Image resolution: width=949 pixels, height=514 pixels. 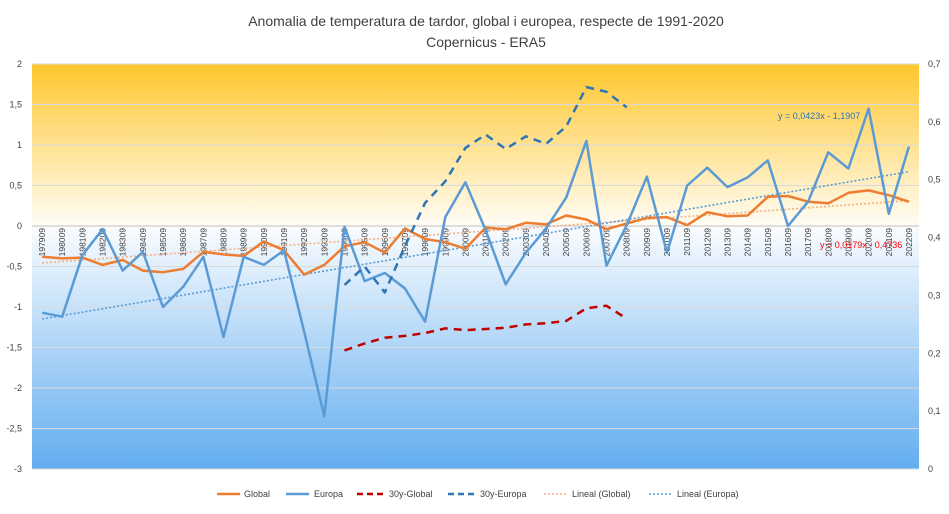 I want to click on x-tick-label: 200409, so click(x=546, y=242).